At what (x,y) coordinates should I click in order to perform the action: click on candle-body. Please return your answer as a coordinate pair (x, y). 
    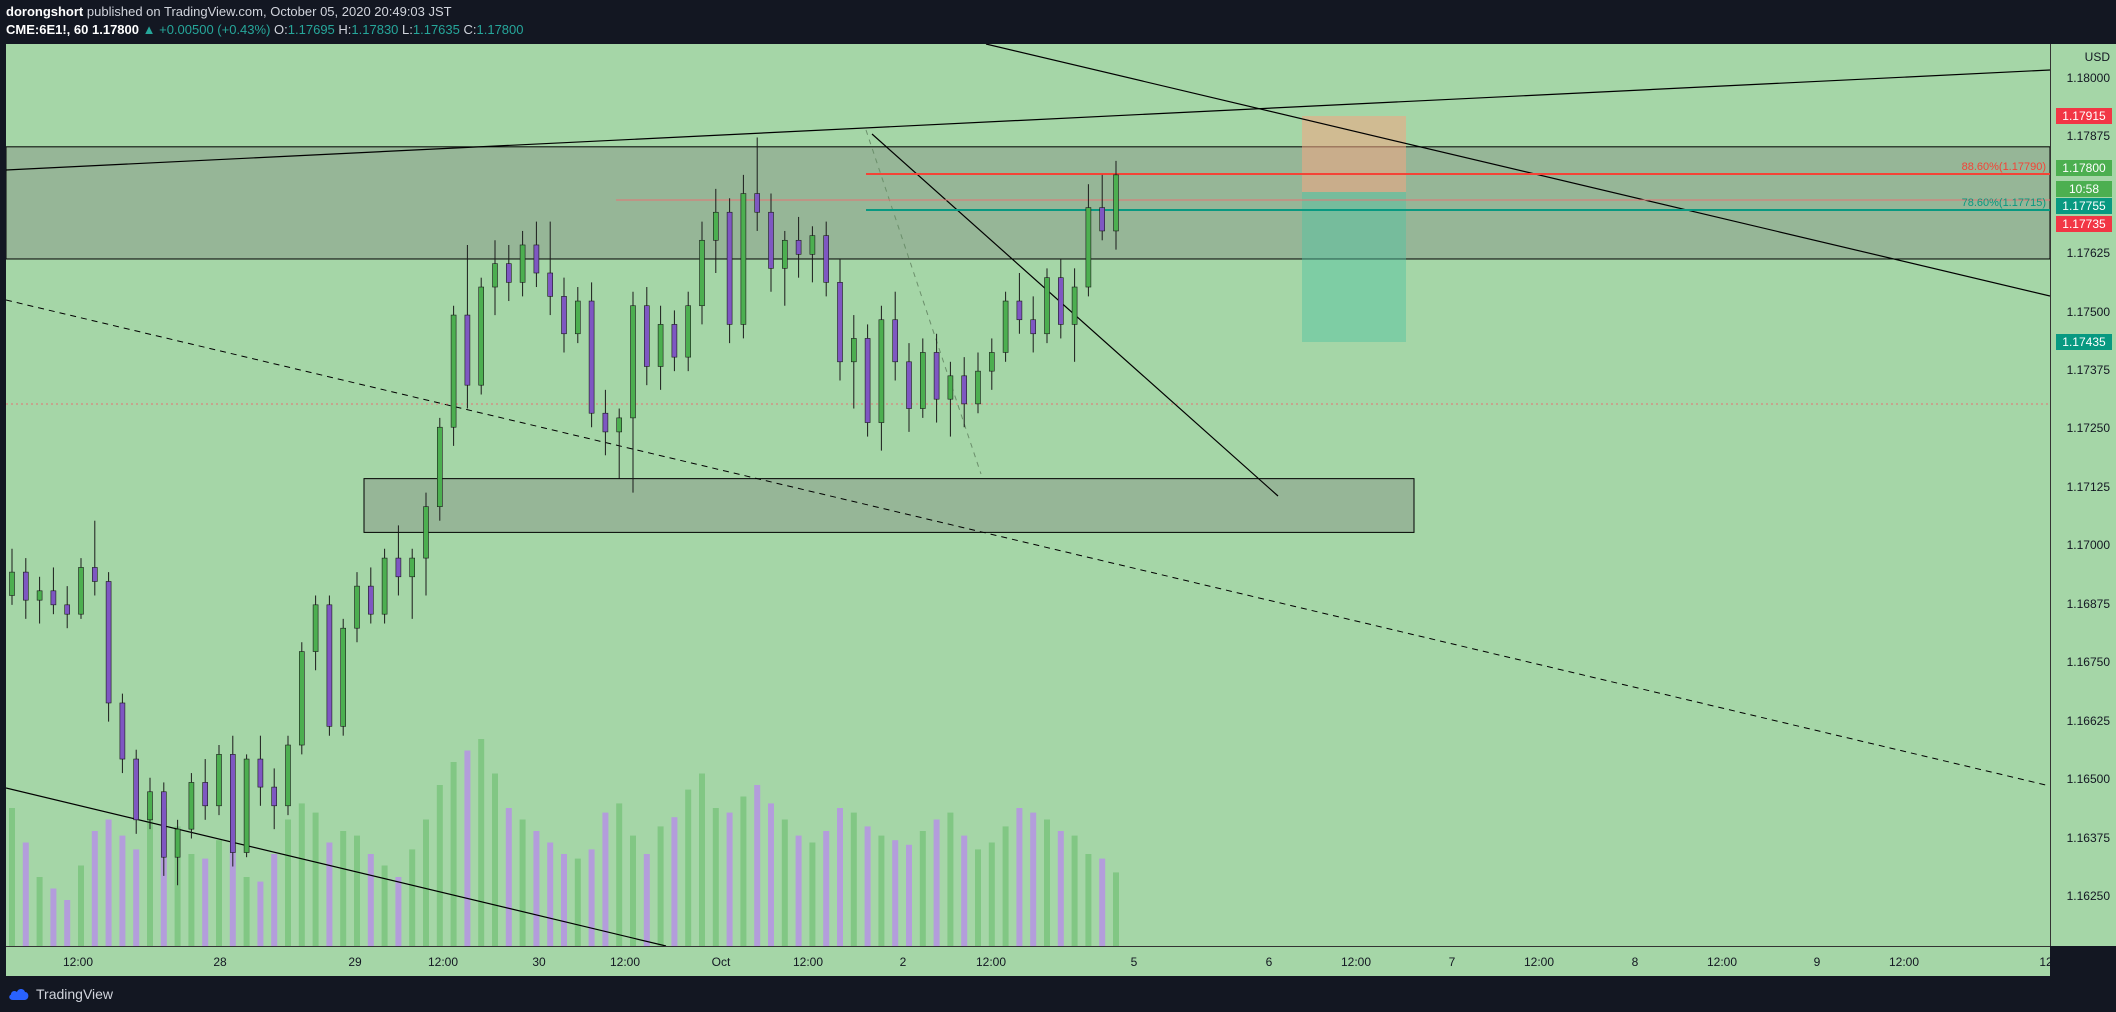
    Looking at the image, I should click on (867, 380).